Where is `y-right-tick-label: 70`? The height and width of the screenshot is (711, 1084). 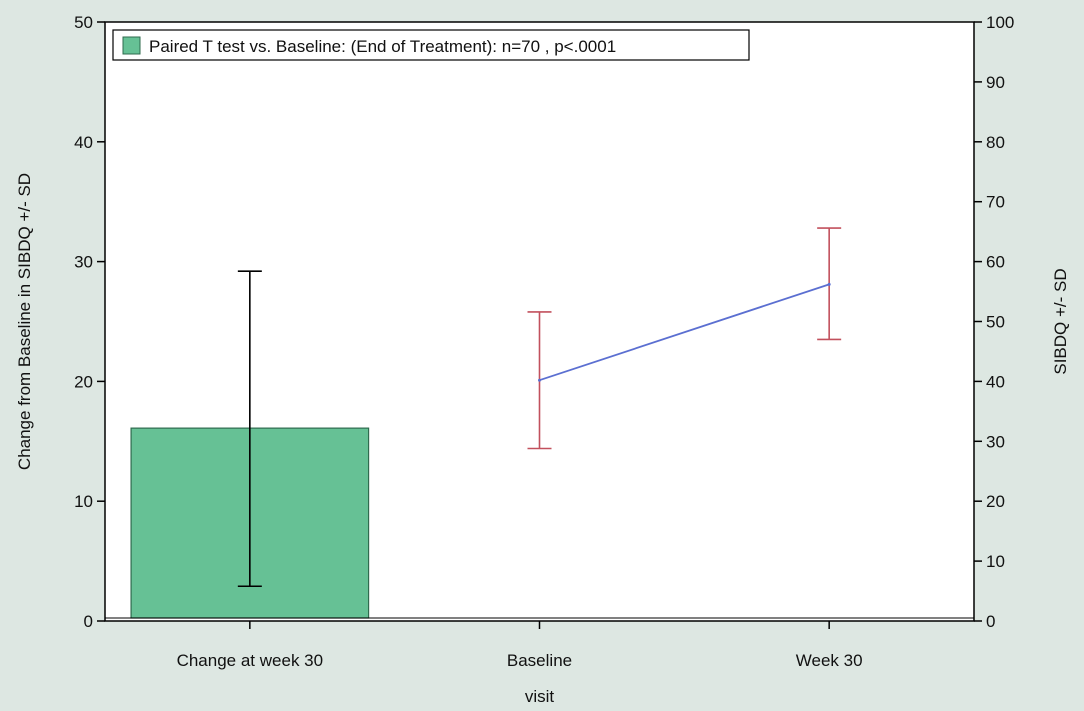 y-right-tick-label: 70 is located at coordinates (995, 202).